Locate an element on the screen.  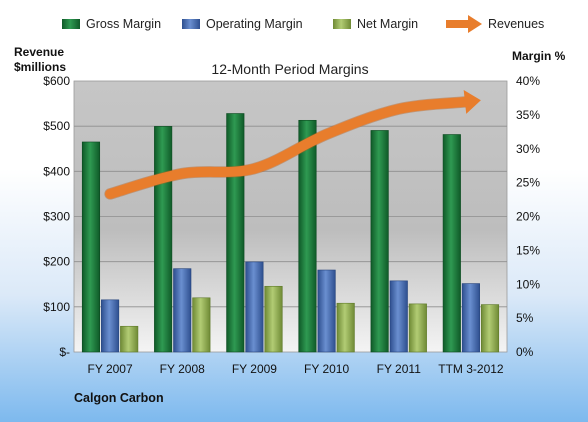
left-axis-ticks: $- $100 $200 $300 $400 $500 $600 is located at coordinates (56, 216).